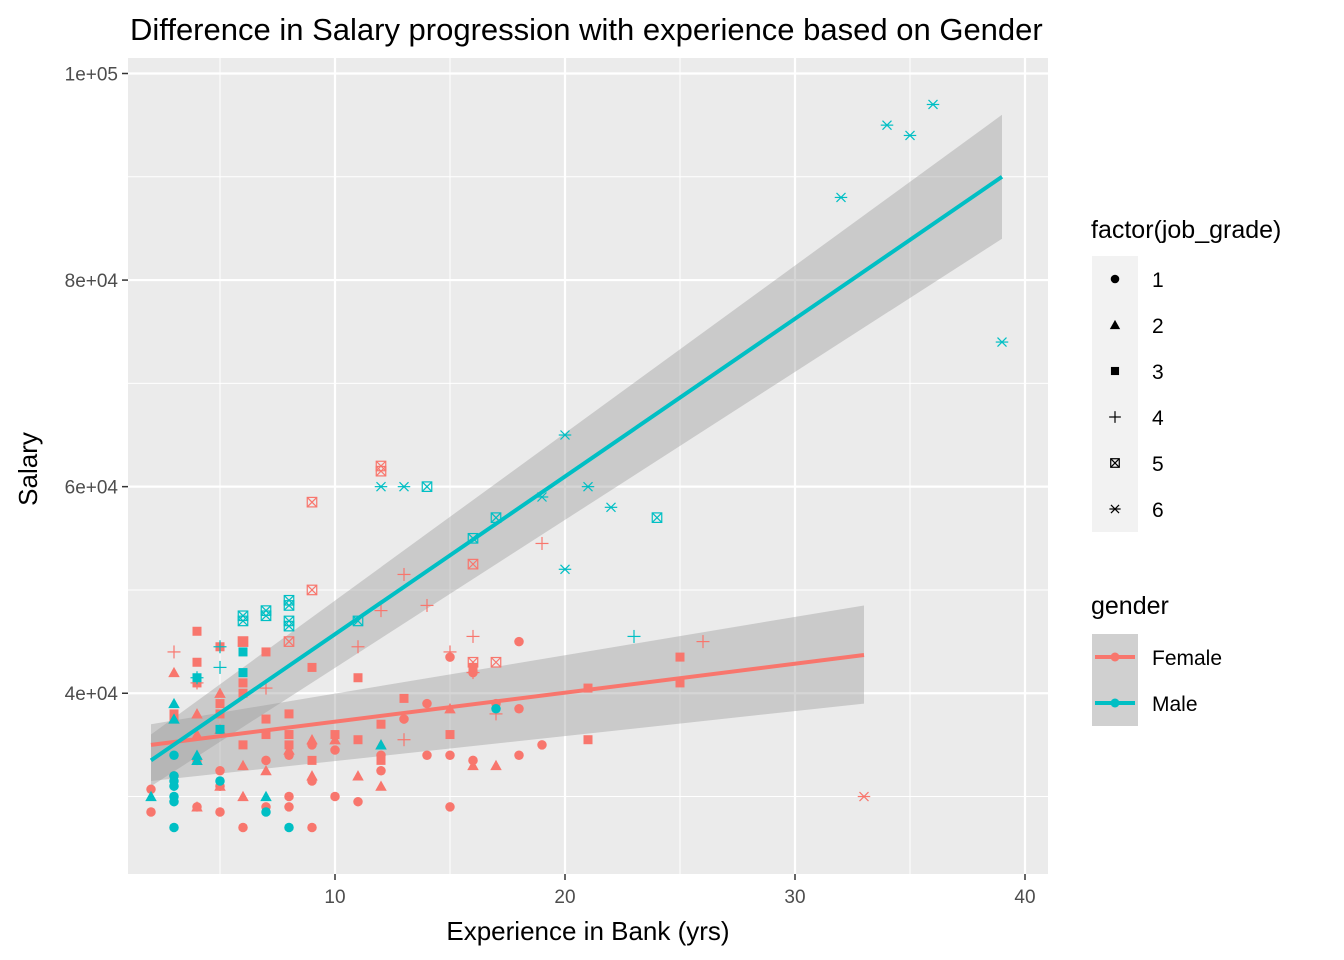 The image size is (1344, 960). What do you see at coordinates (1186, 230) in the screenshot?
I see `legend-title-job-grade: factor(job_grade)` at bounding box center [1186, 230].